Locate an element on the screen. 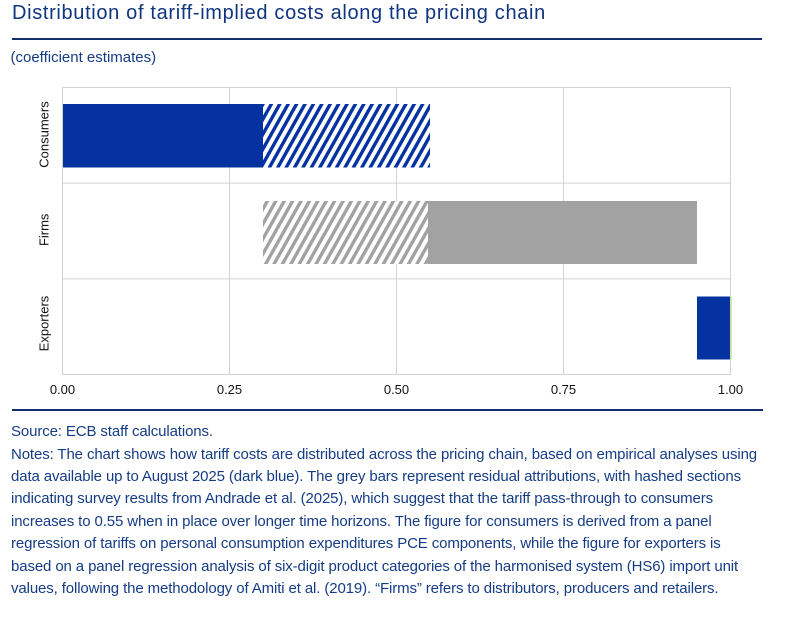 Image resolution: width=795 pixels, height=618 pixels. svg-text: Exporters is located at coordinates (44, 323).